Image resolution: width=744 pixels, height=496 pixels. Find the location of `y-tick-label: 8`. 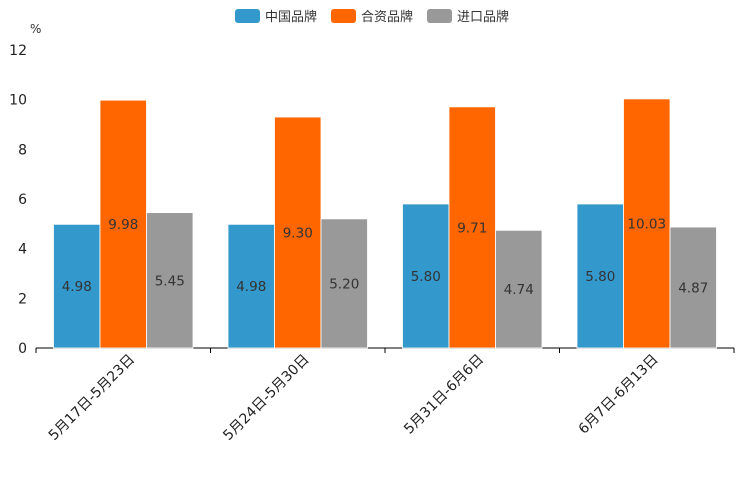

y-tick-label: 8 is located at coordinates (22, 150).